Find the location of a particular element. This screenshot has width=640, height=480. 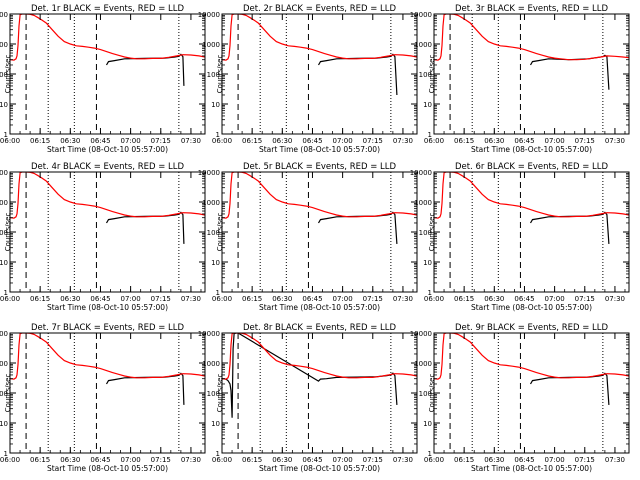

chart-title: Det. 5r BLACK = Events, RED = LLD is located at coordinates (320, 167).